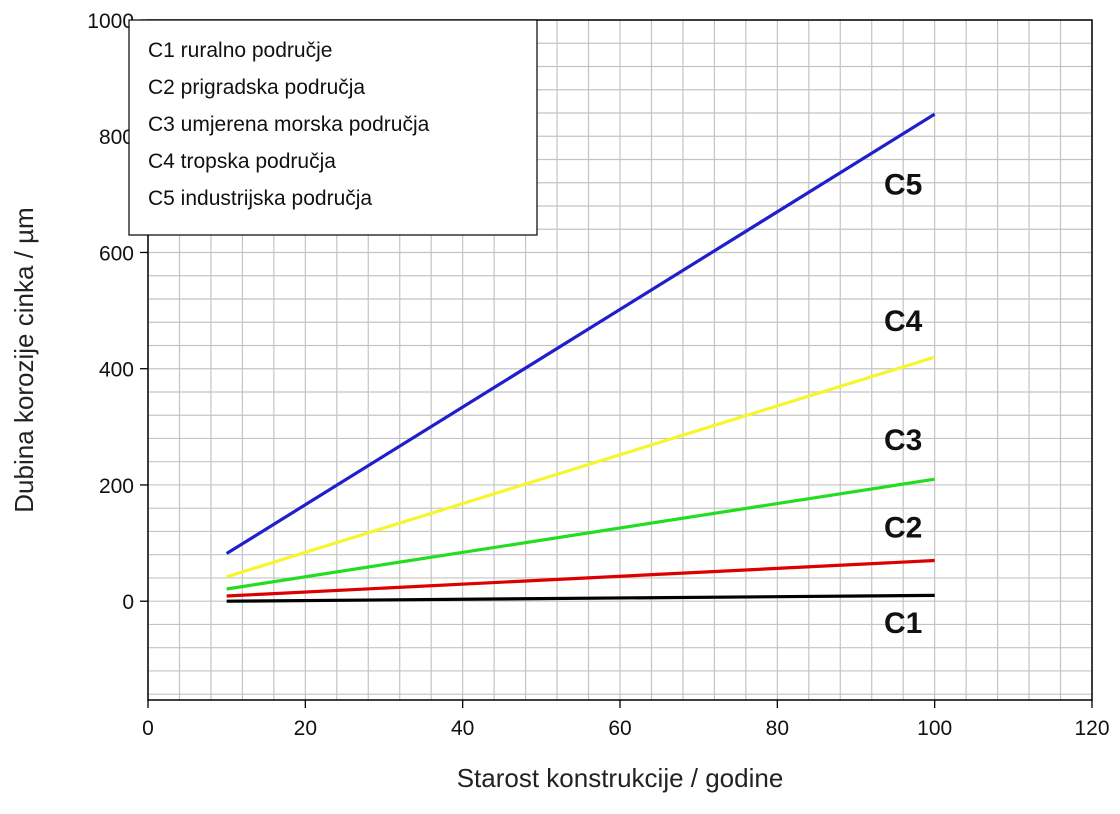  I want to click on series-line-c3, so click(580, 534).